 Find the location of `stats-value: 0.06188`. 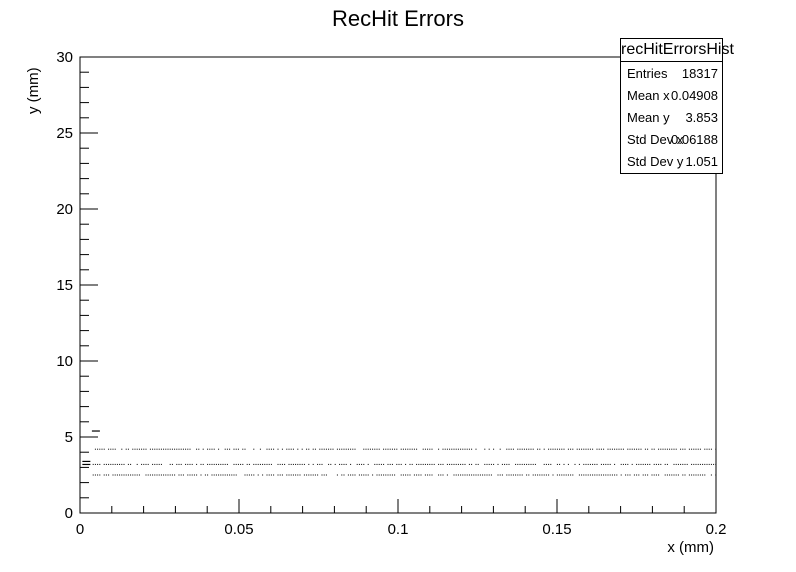

stats-value: 0.06188 is located at coordinates (694, 139).